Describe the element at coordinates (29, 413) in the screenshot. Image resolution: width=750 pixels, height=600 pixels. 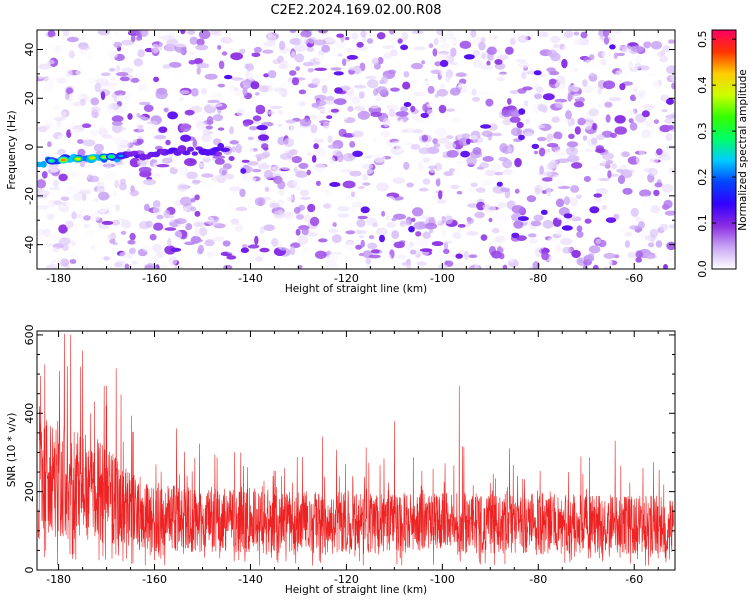
I see `y-tick-label: 400` at that location.